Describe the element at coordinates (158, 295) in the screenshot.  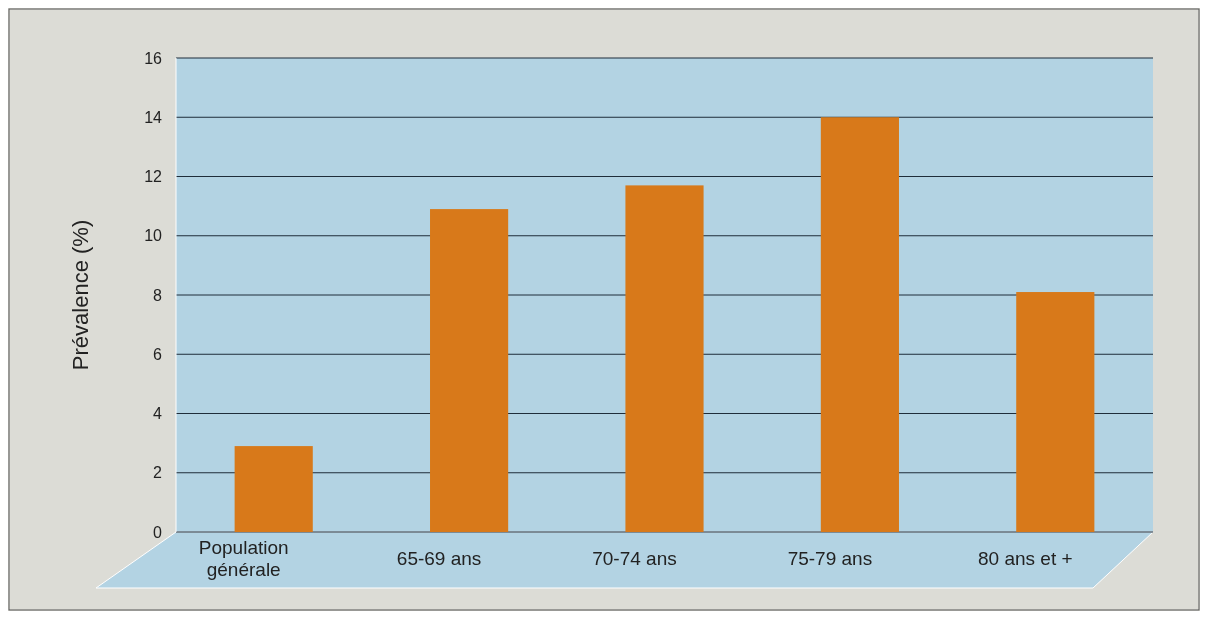
I see `y-tick-label: 8` at that location.